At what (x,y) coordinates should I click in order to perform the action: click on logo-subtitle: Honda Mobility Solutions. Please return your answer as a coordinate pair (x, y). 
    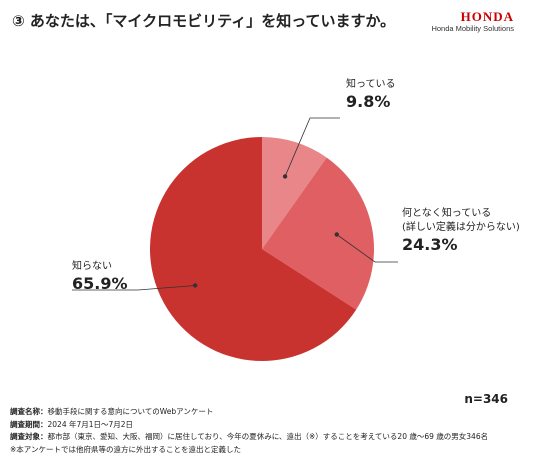
    Looking at the image, I should click on (472, 28).